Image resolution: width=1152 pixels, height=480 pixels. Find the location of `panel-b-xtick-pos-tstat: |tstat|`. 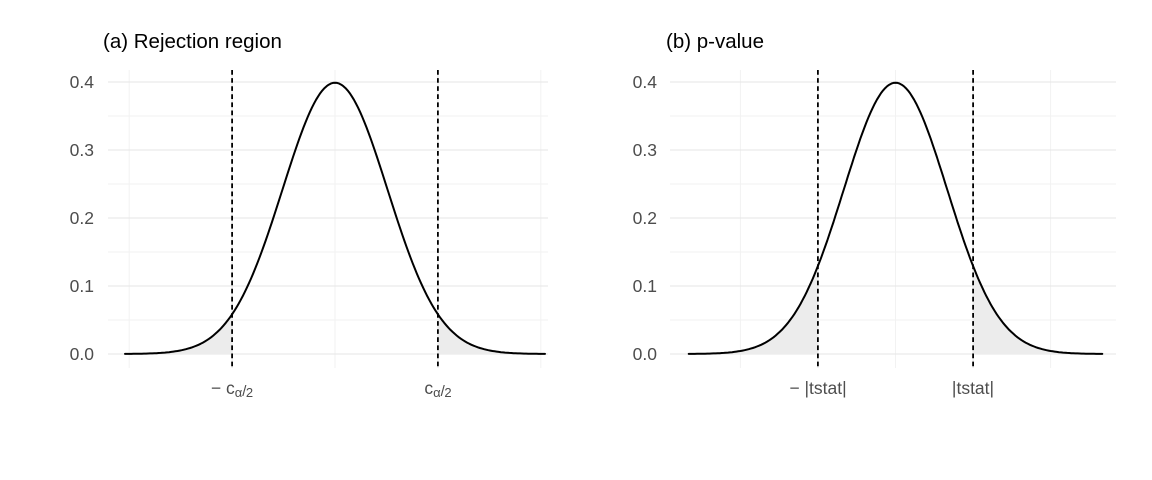

panel-b-xtick-pos-tstat: |tstat| is located at coordinates (973, 390).